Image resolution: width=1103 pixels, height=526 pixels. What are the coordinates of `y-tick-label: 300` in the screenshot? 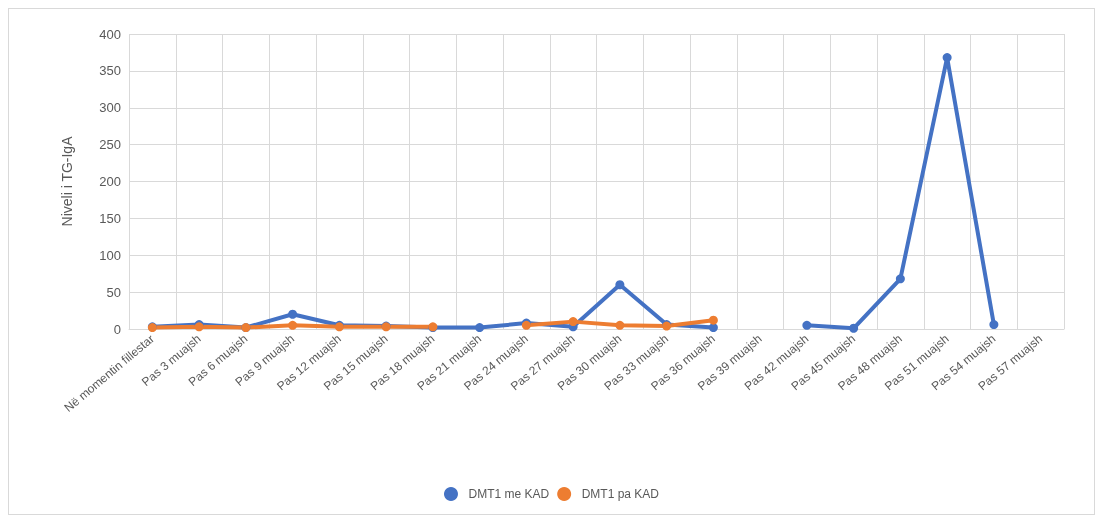 It's located at (110, 108).